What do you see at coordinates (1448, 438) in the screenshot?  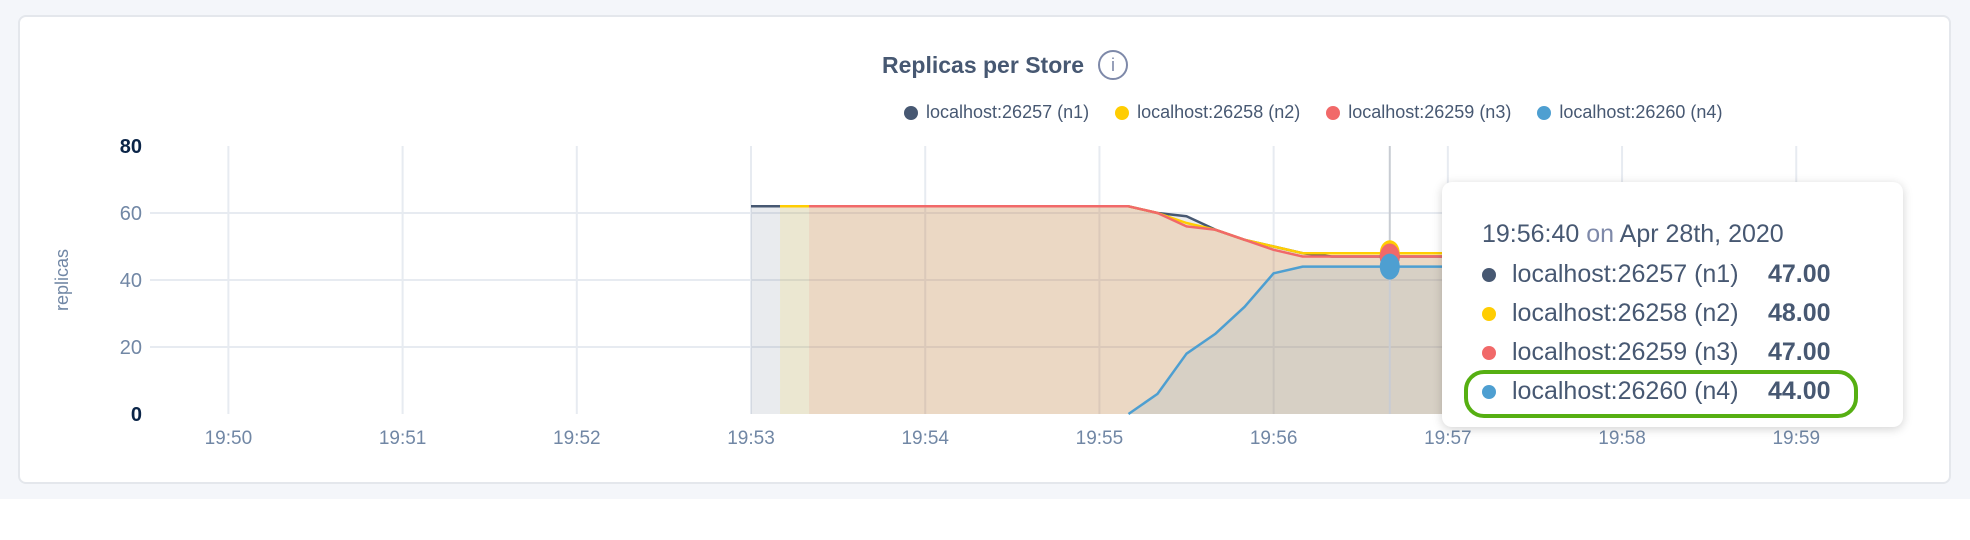 I see `x-tick-label: 19:57` at bounding box center [1448, 438].